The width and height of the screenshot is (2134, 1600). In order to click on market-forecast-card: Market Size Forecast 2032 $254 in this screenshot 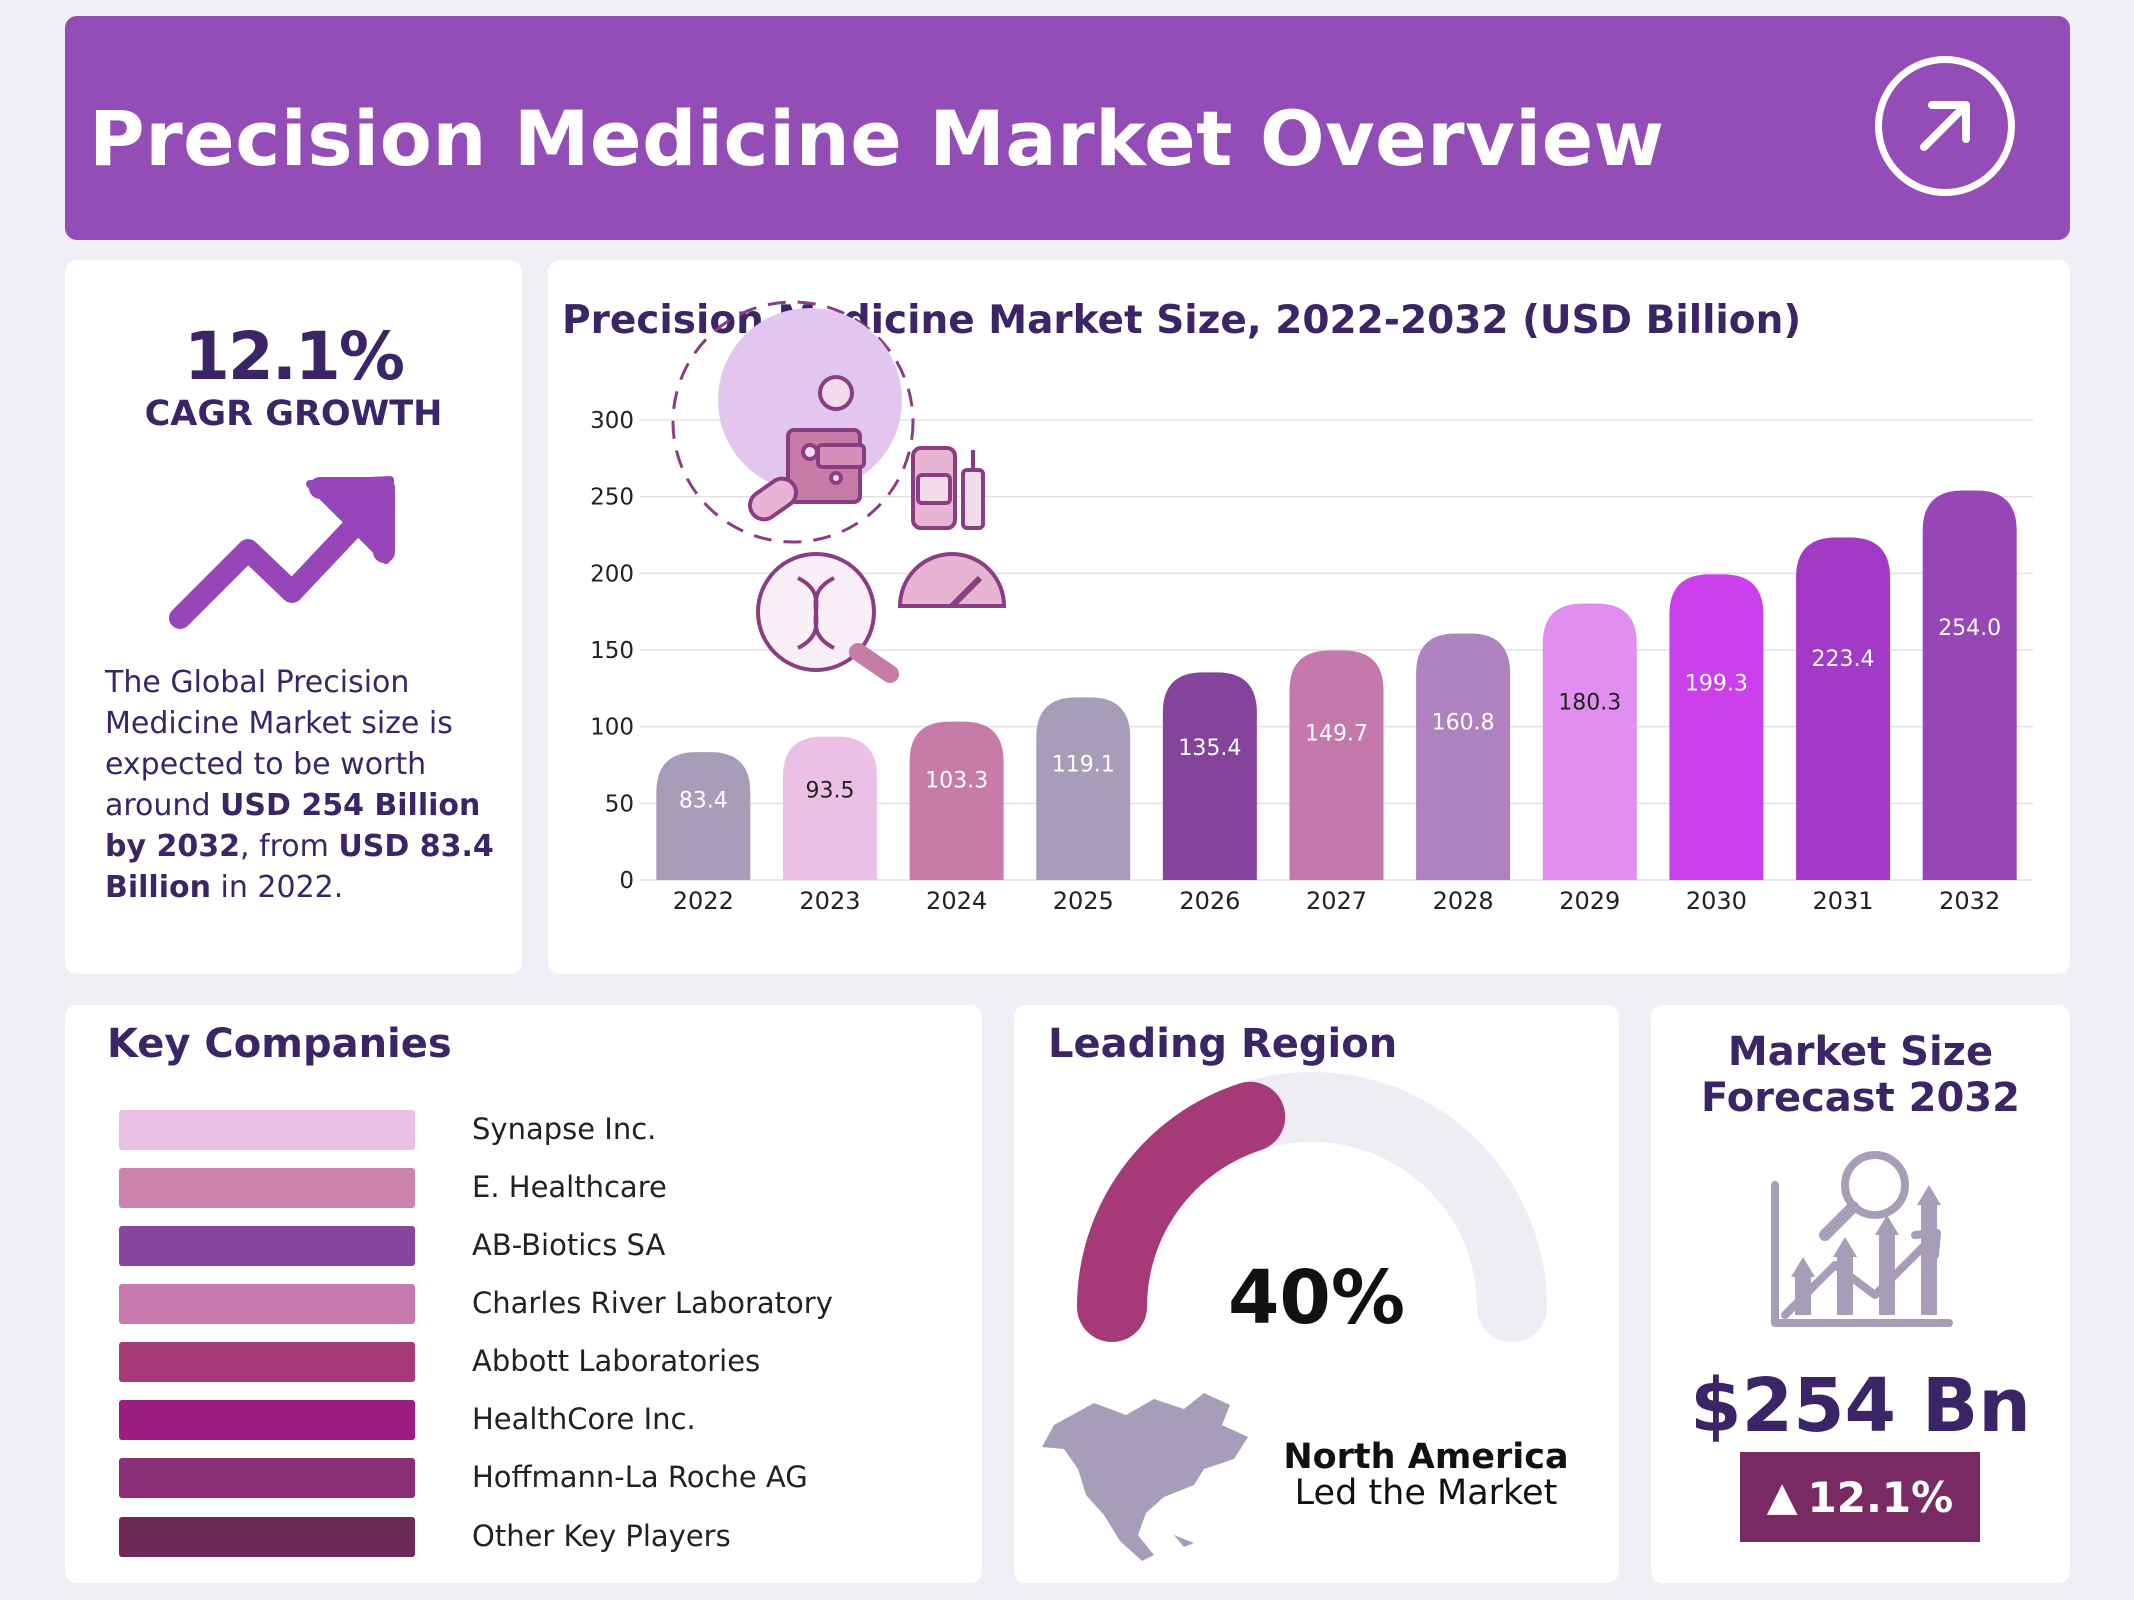, I will do `click(1860, 1294)`.